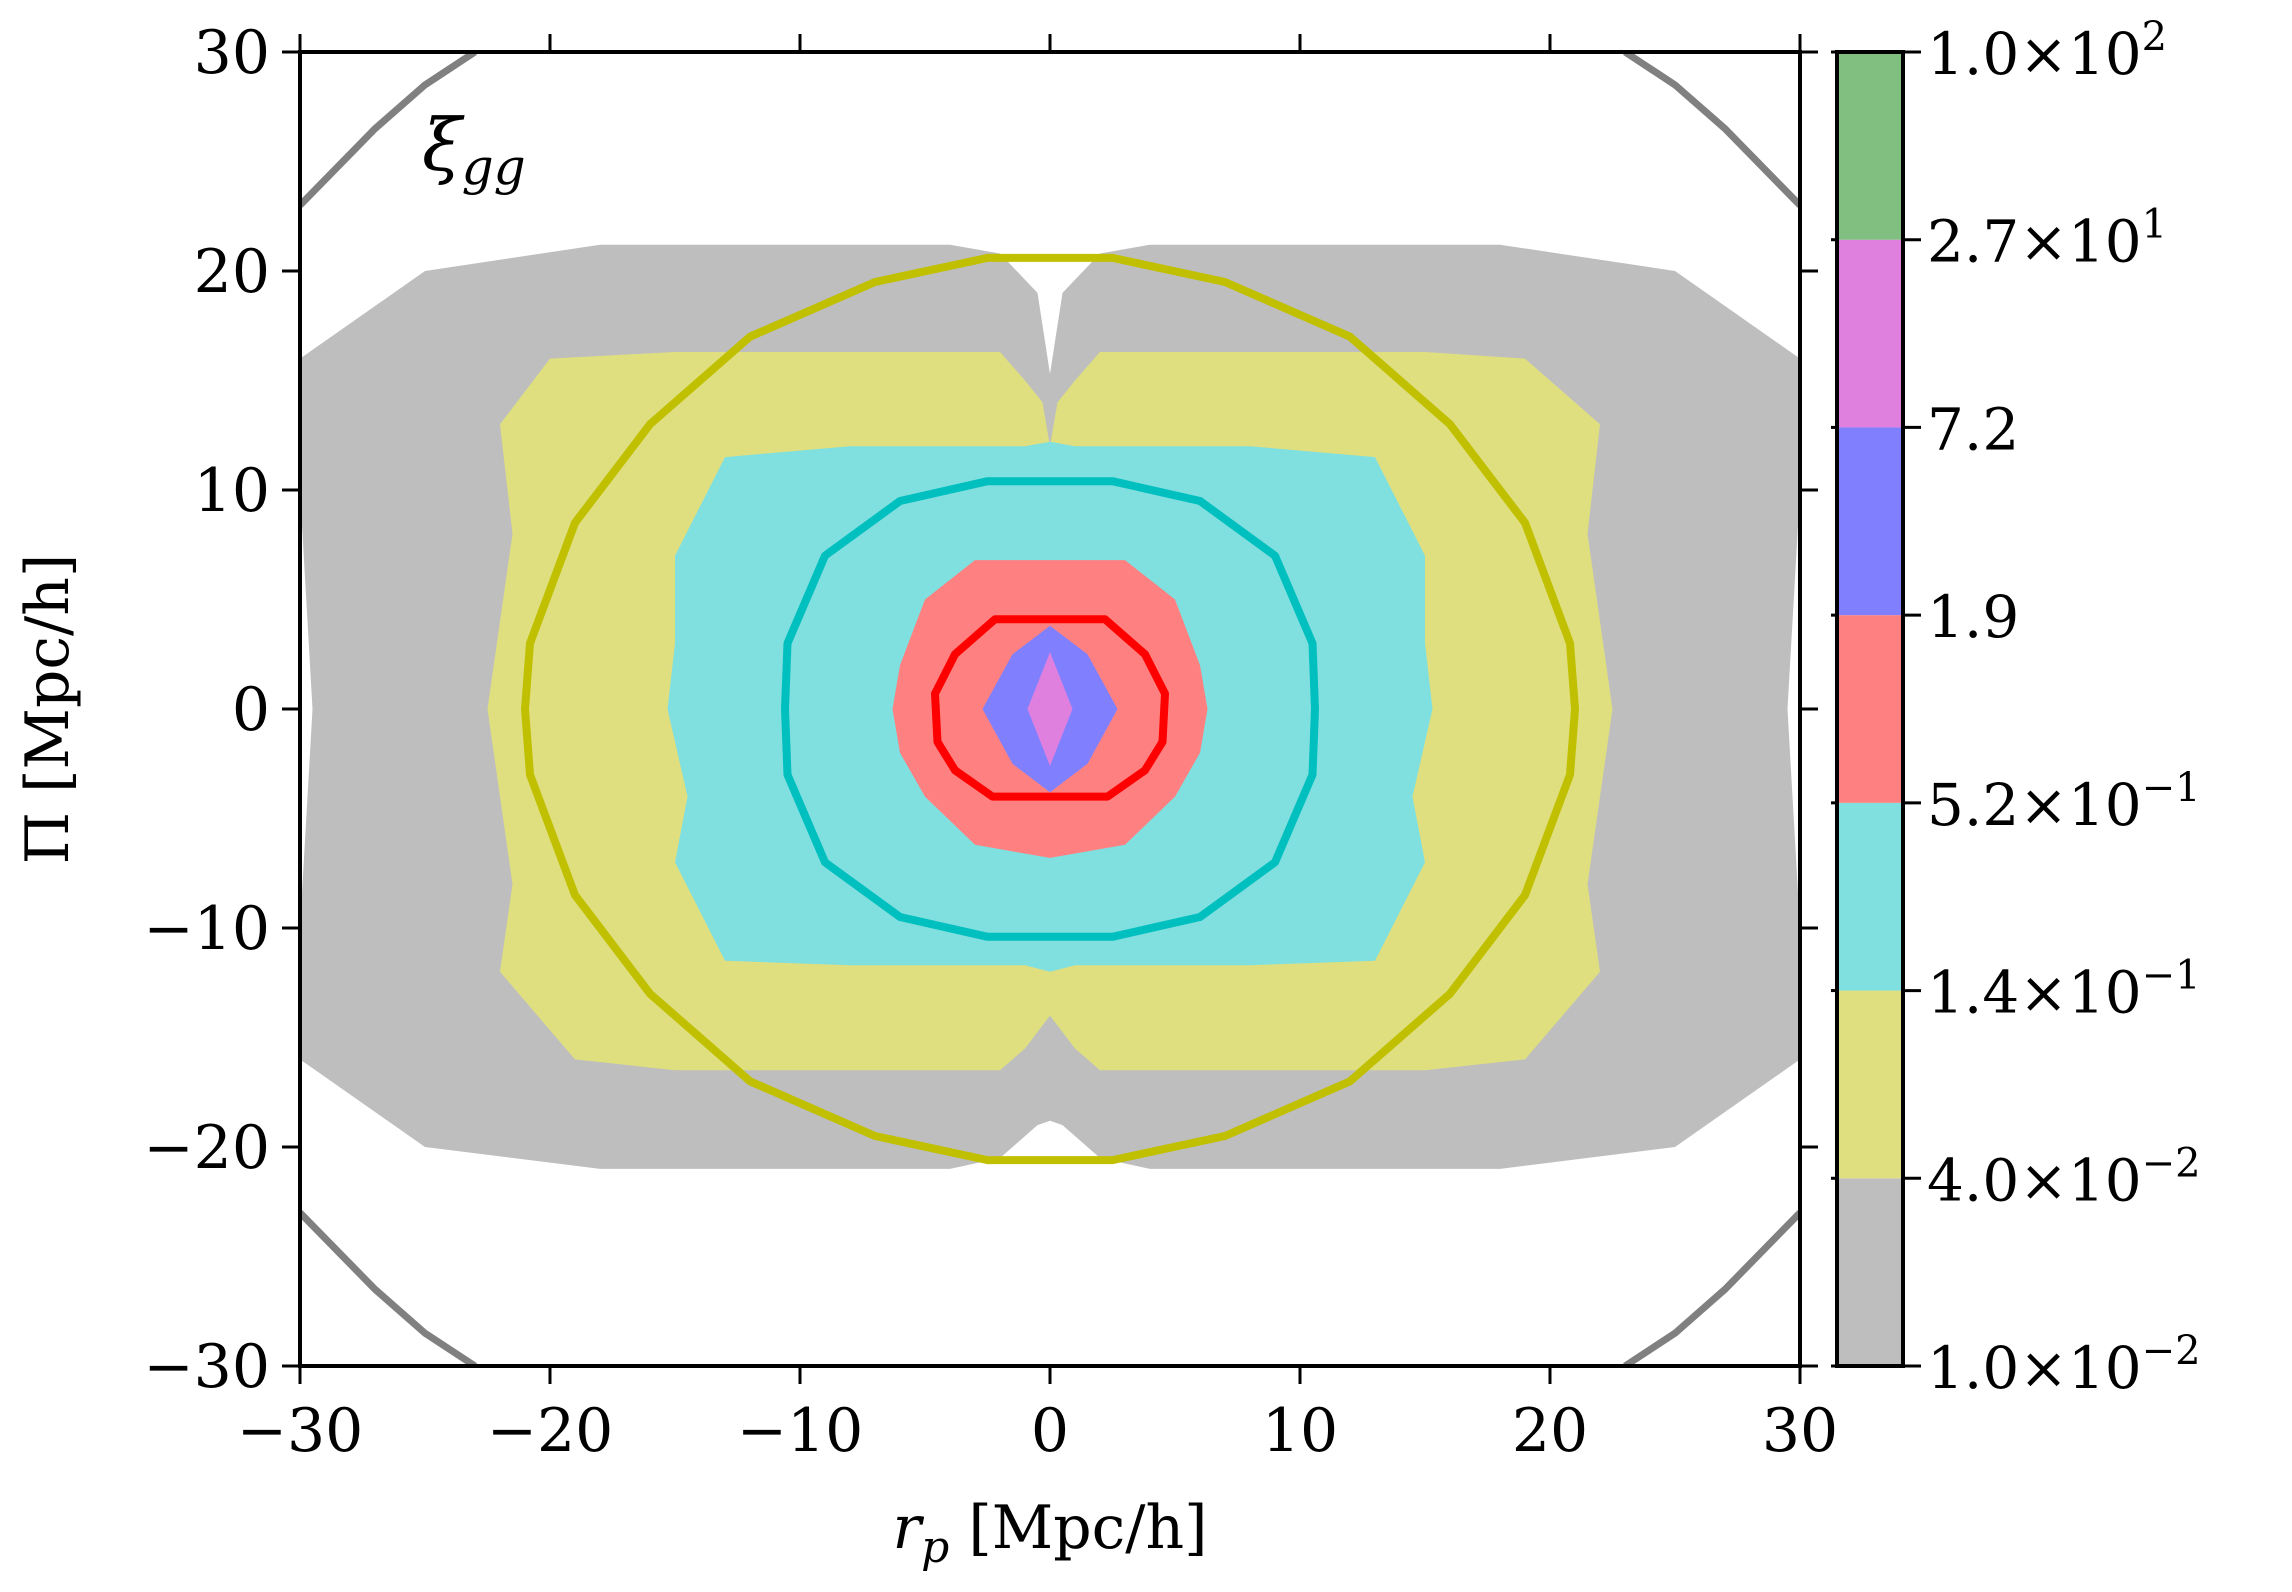 Image resolution: width=2292 pixels, height=1592 pixels. I want to click on x-tick-label: −30, so click(300, 1431).